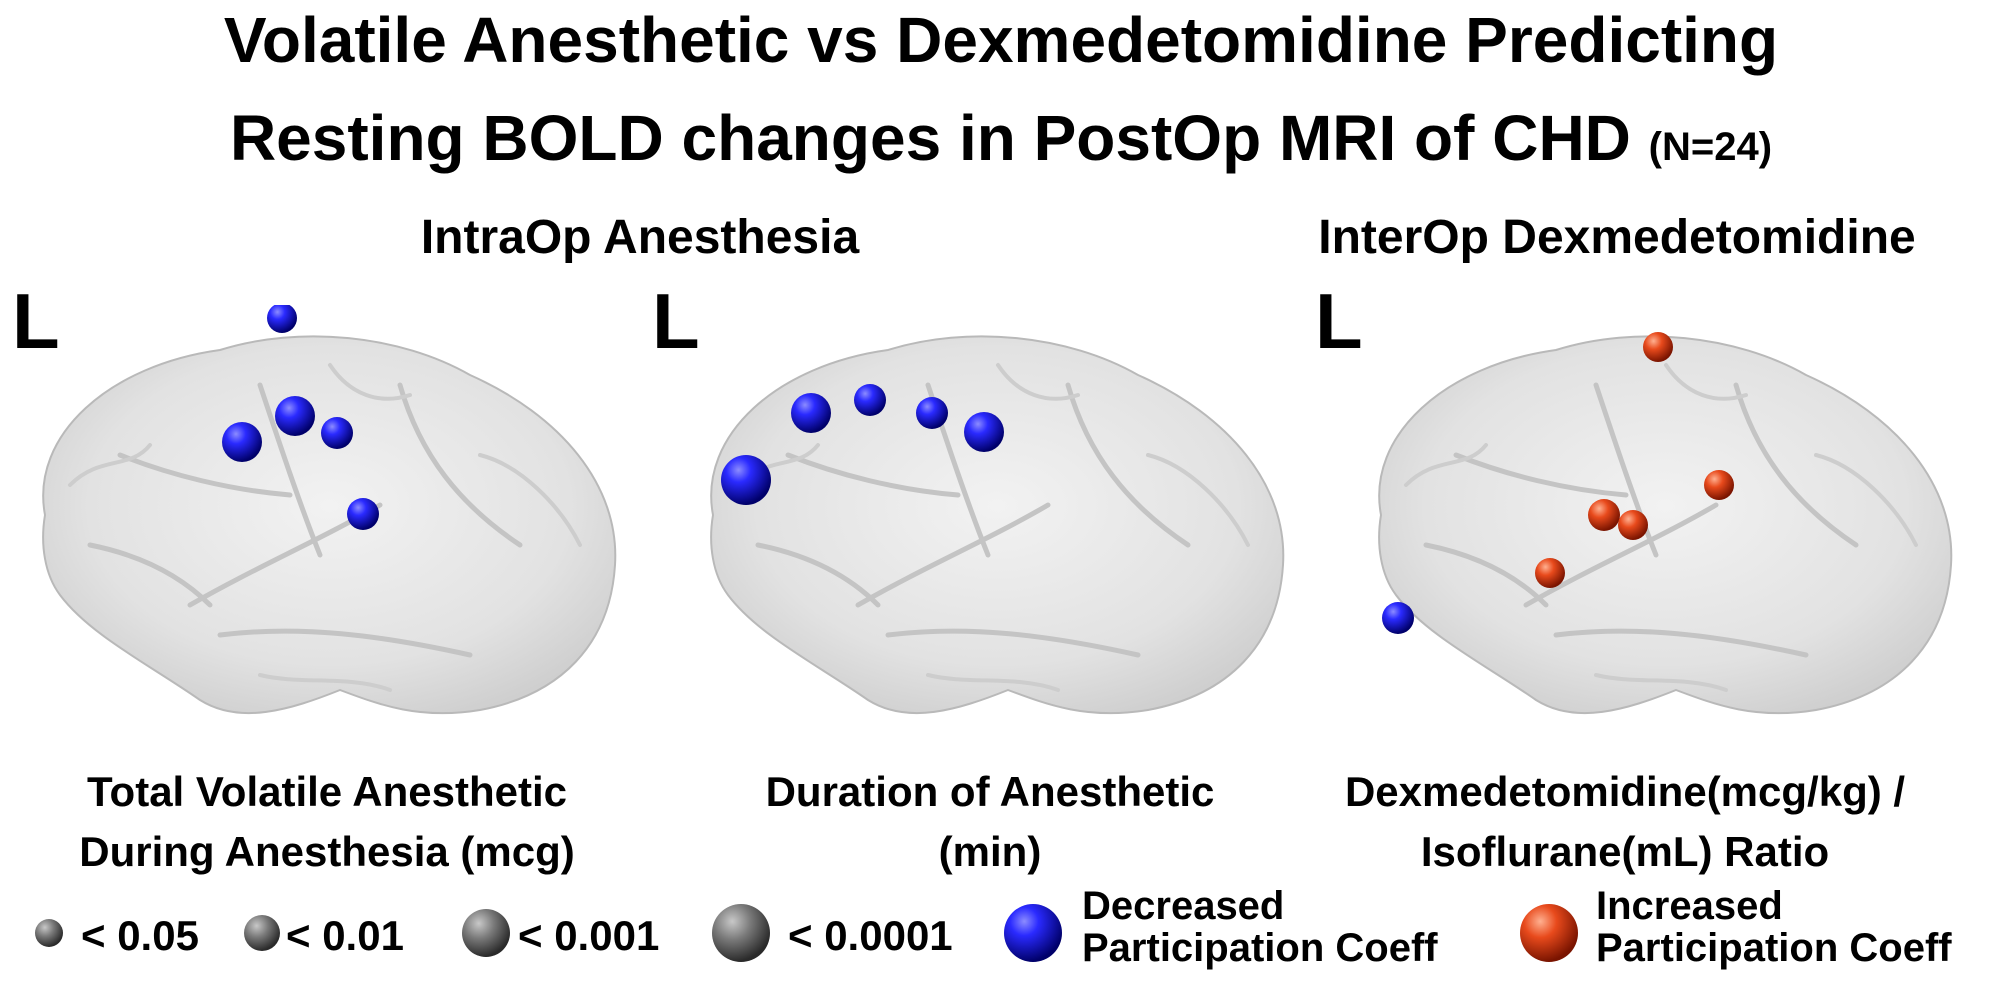  I want to click on legend-decreased-line2: Participation Coeff, so click(1260, 948).